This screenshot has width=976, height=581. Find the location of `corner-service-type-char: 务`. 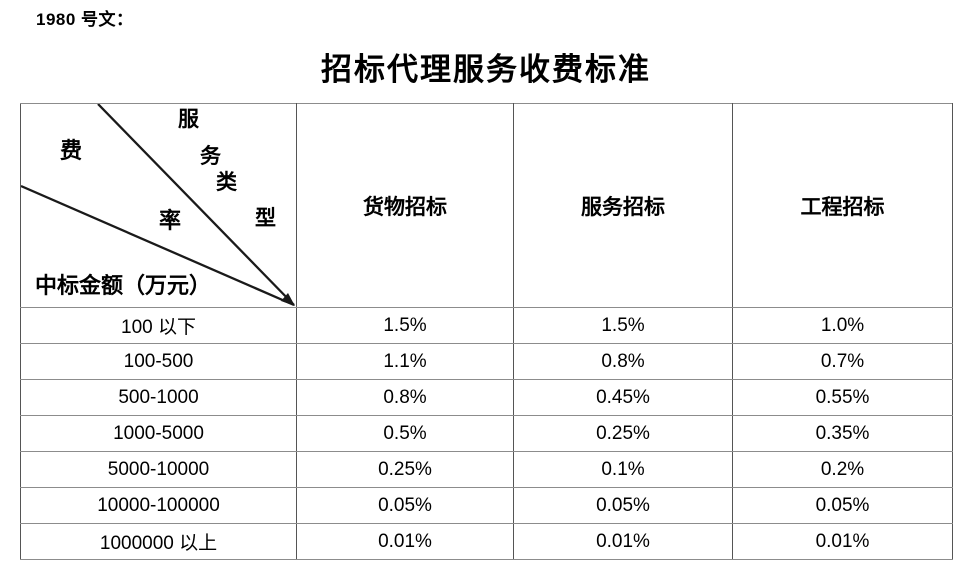

corner-service-type-char: 务 is located at coordinates (210, 156).